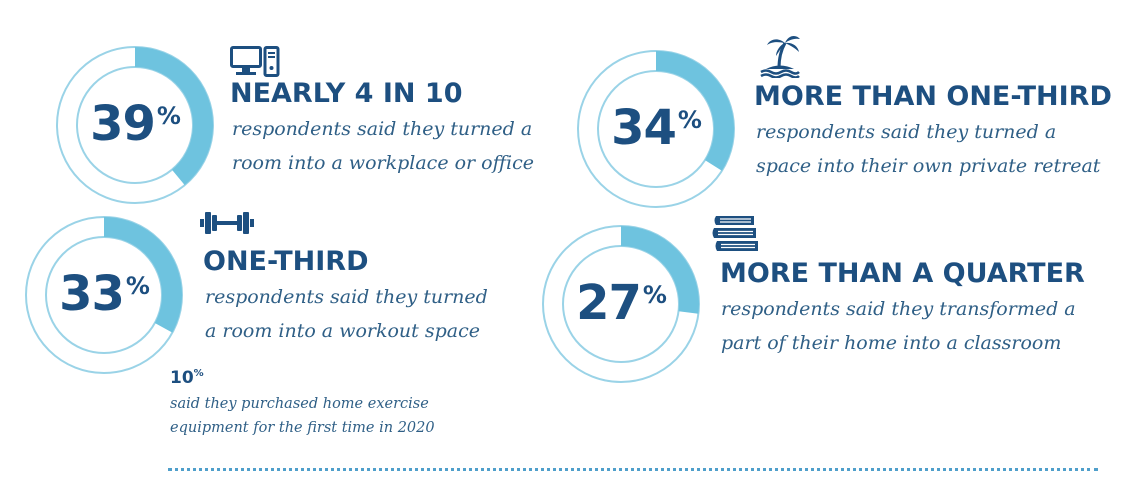 The height and width of the screenshot is (488, 1140). Describe the element at coordinates (780, 56) in the screenshot. I see `palm-island-icon` at that location.